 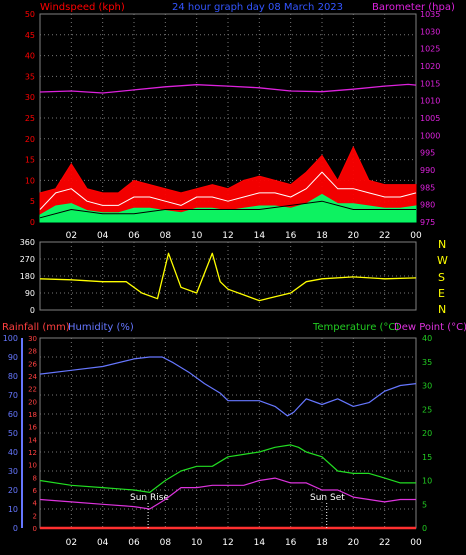 What do you see at coordinates (430, 49) in the screenshot?
I see `barometer-tick: 1025` at bounding box center [430, 49].